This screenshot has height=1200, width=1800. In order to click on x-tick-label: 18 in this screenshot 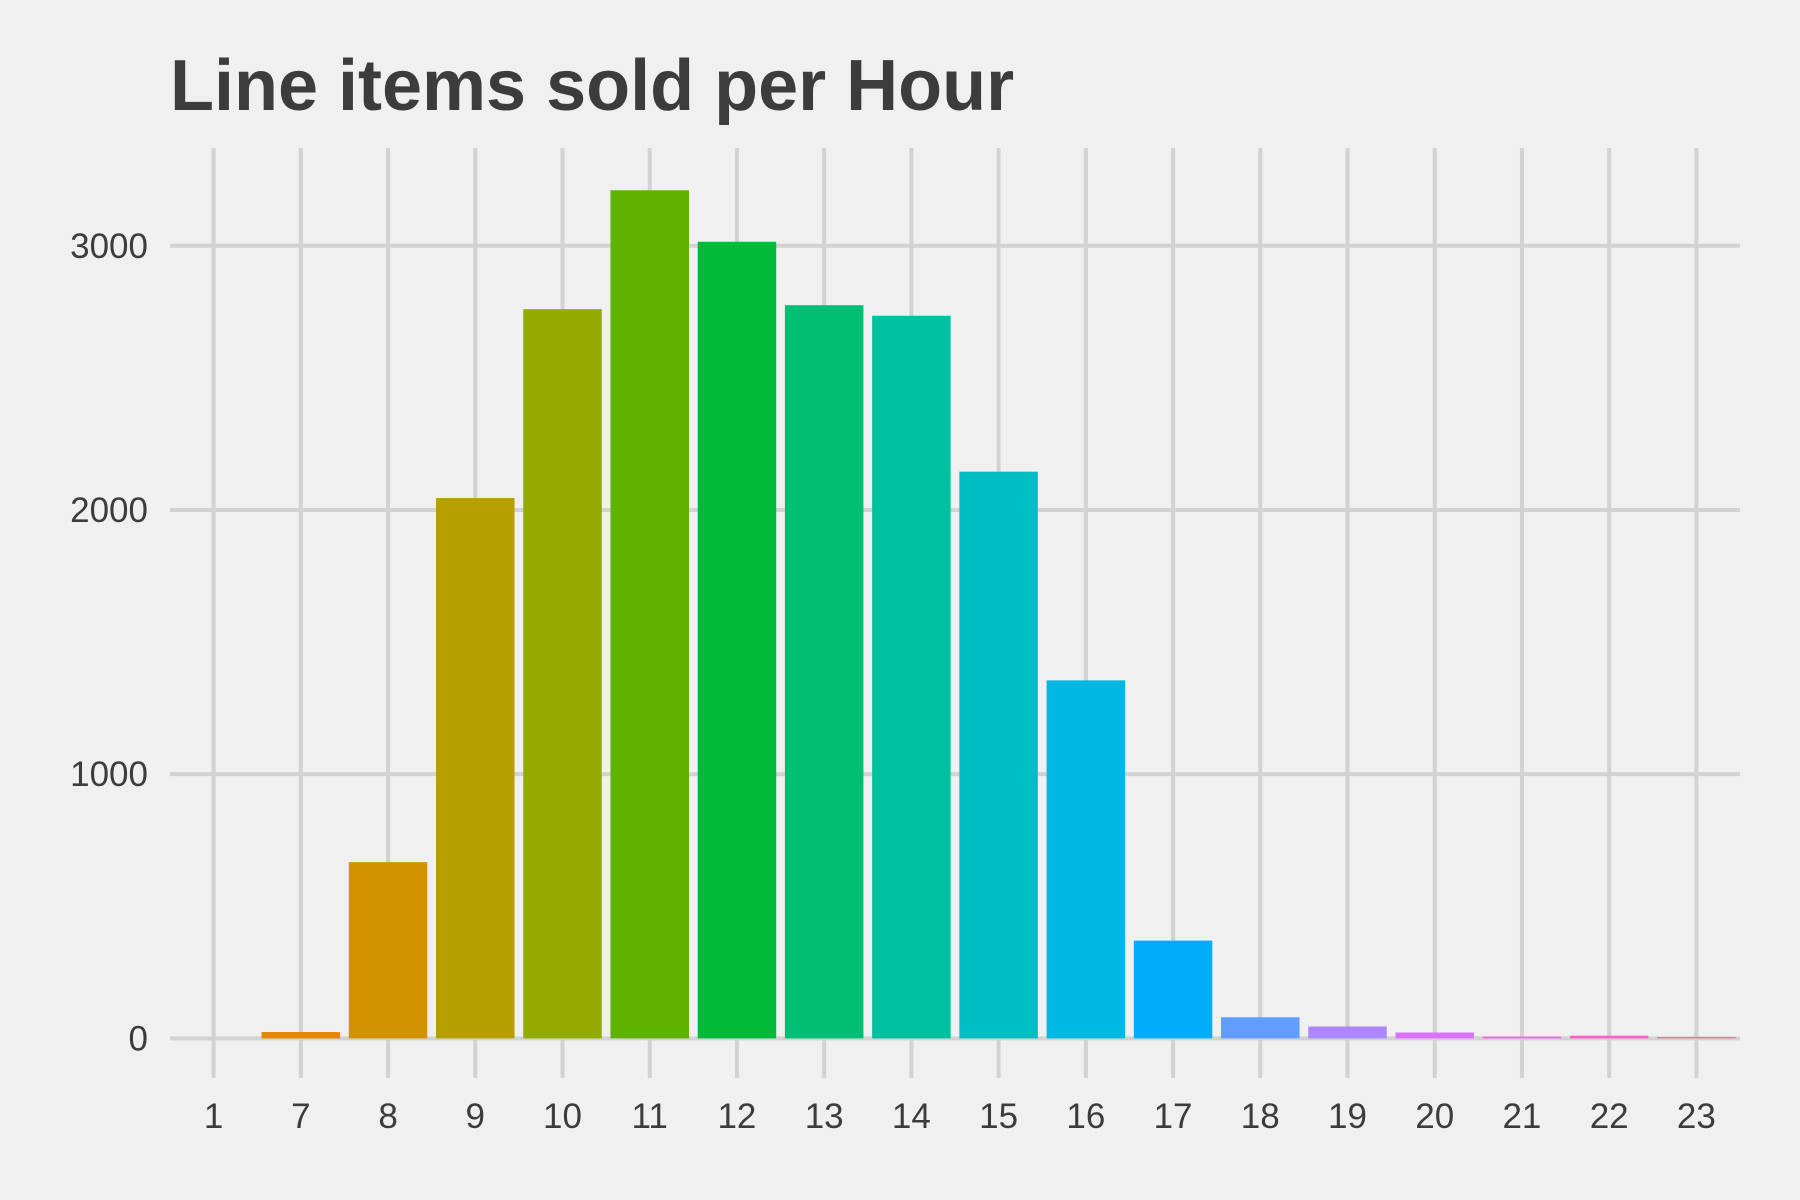, I will do `click(1260, 1116)`.